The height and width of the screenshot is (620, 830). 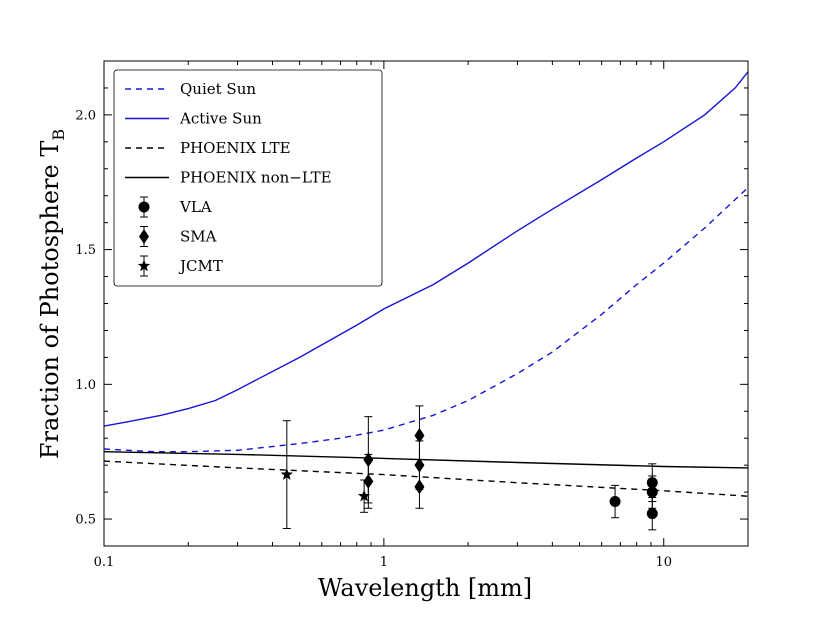 What do you see at coordinates (256, 178) in the screenshot?
I see `legend-label-3: PHOENIX non−LTE` at bounding box center [256, 178].